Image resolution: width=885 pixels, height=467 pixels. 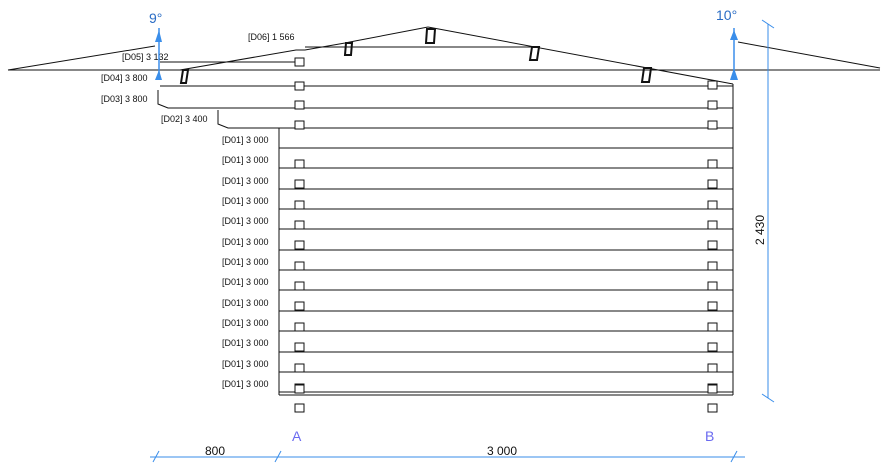 I want to click on beam-d02-outline, so click(x=475, y=119).